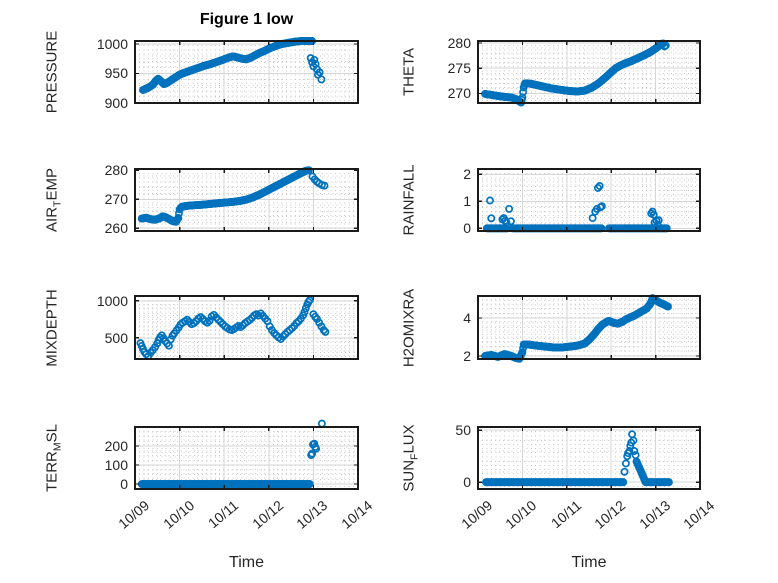 This screenshot has width=778, height=583. What do you see at coordinates (116, 465) in the screenshot?
I see `ytick-label-terr-msl: 100` at bounding box center [116, 465].